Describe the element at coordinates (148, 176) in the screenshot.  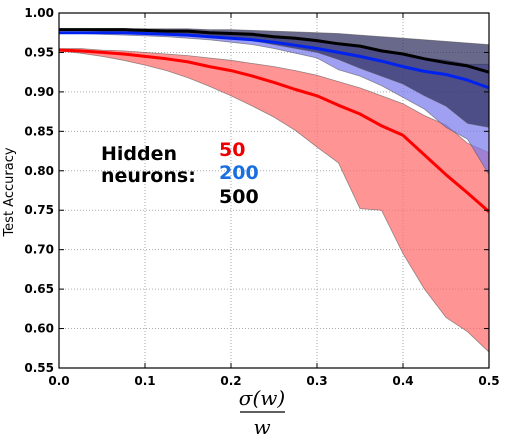
I see `legend-title-line2: neurons:` at that location.